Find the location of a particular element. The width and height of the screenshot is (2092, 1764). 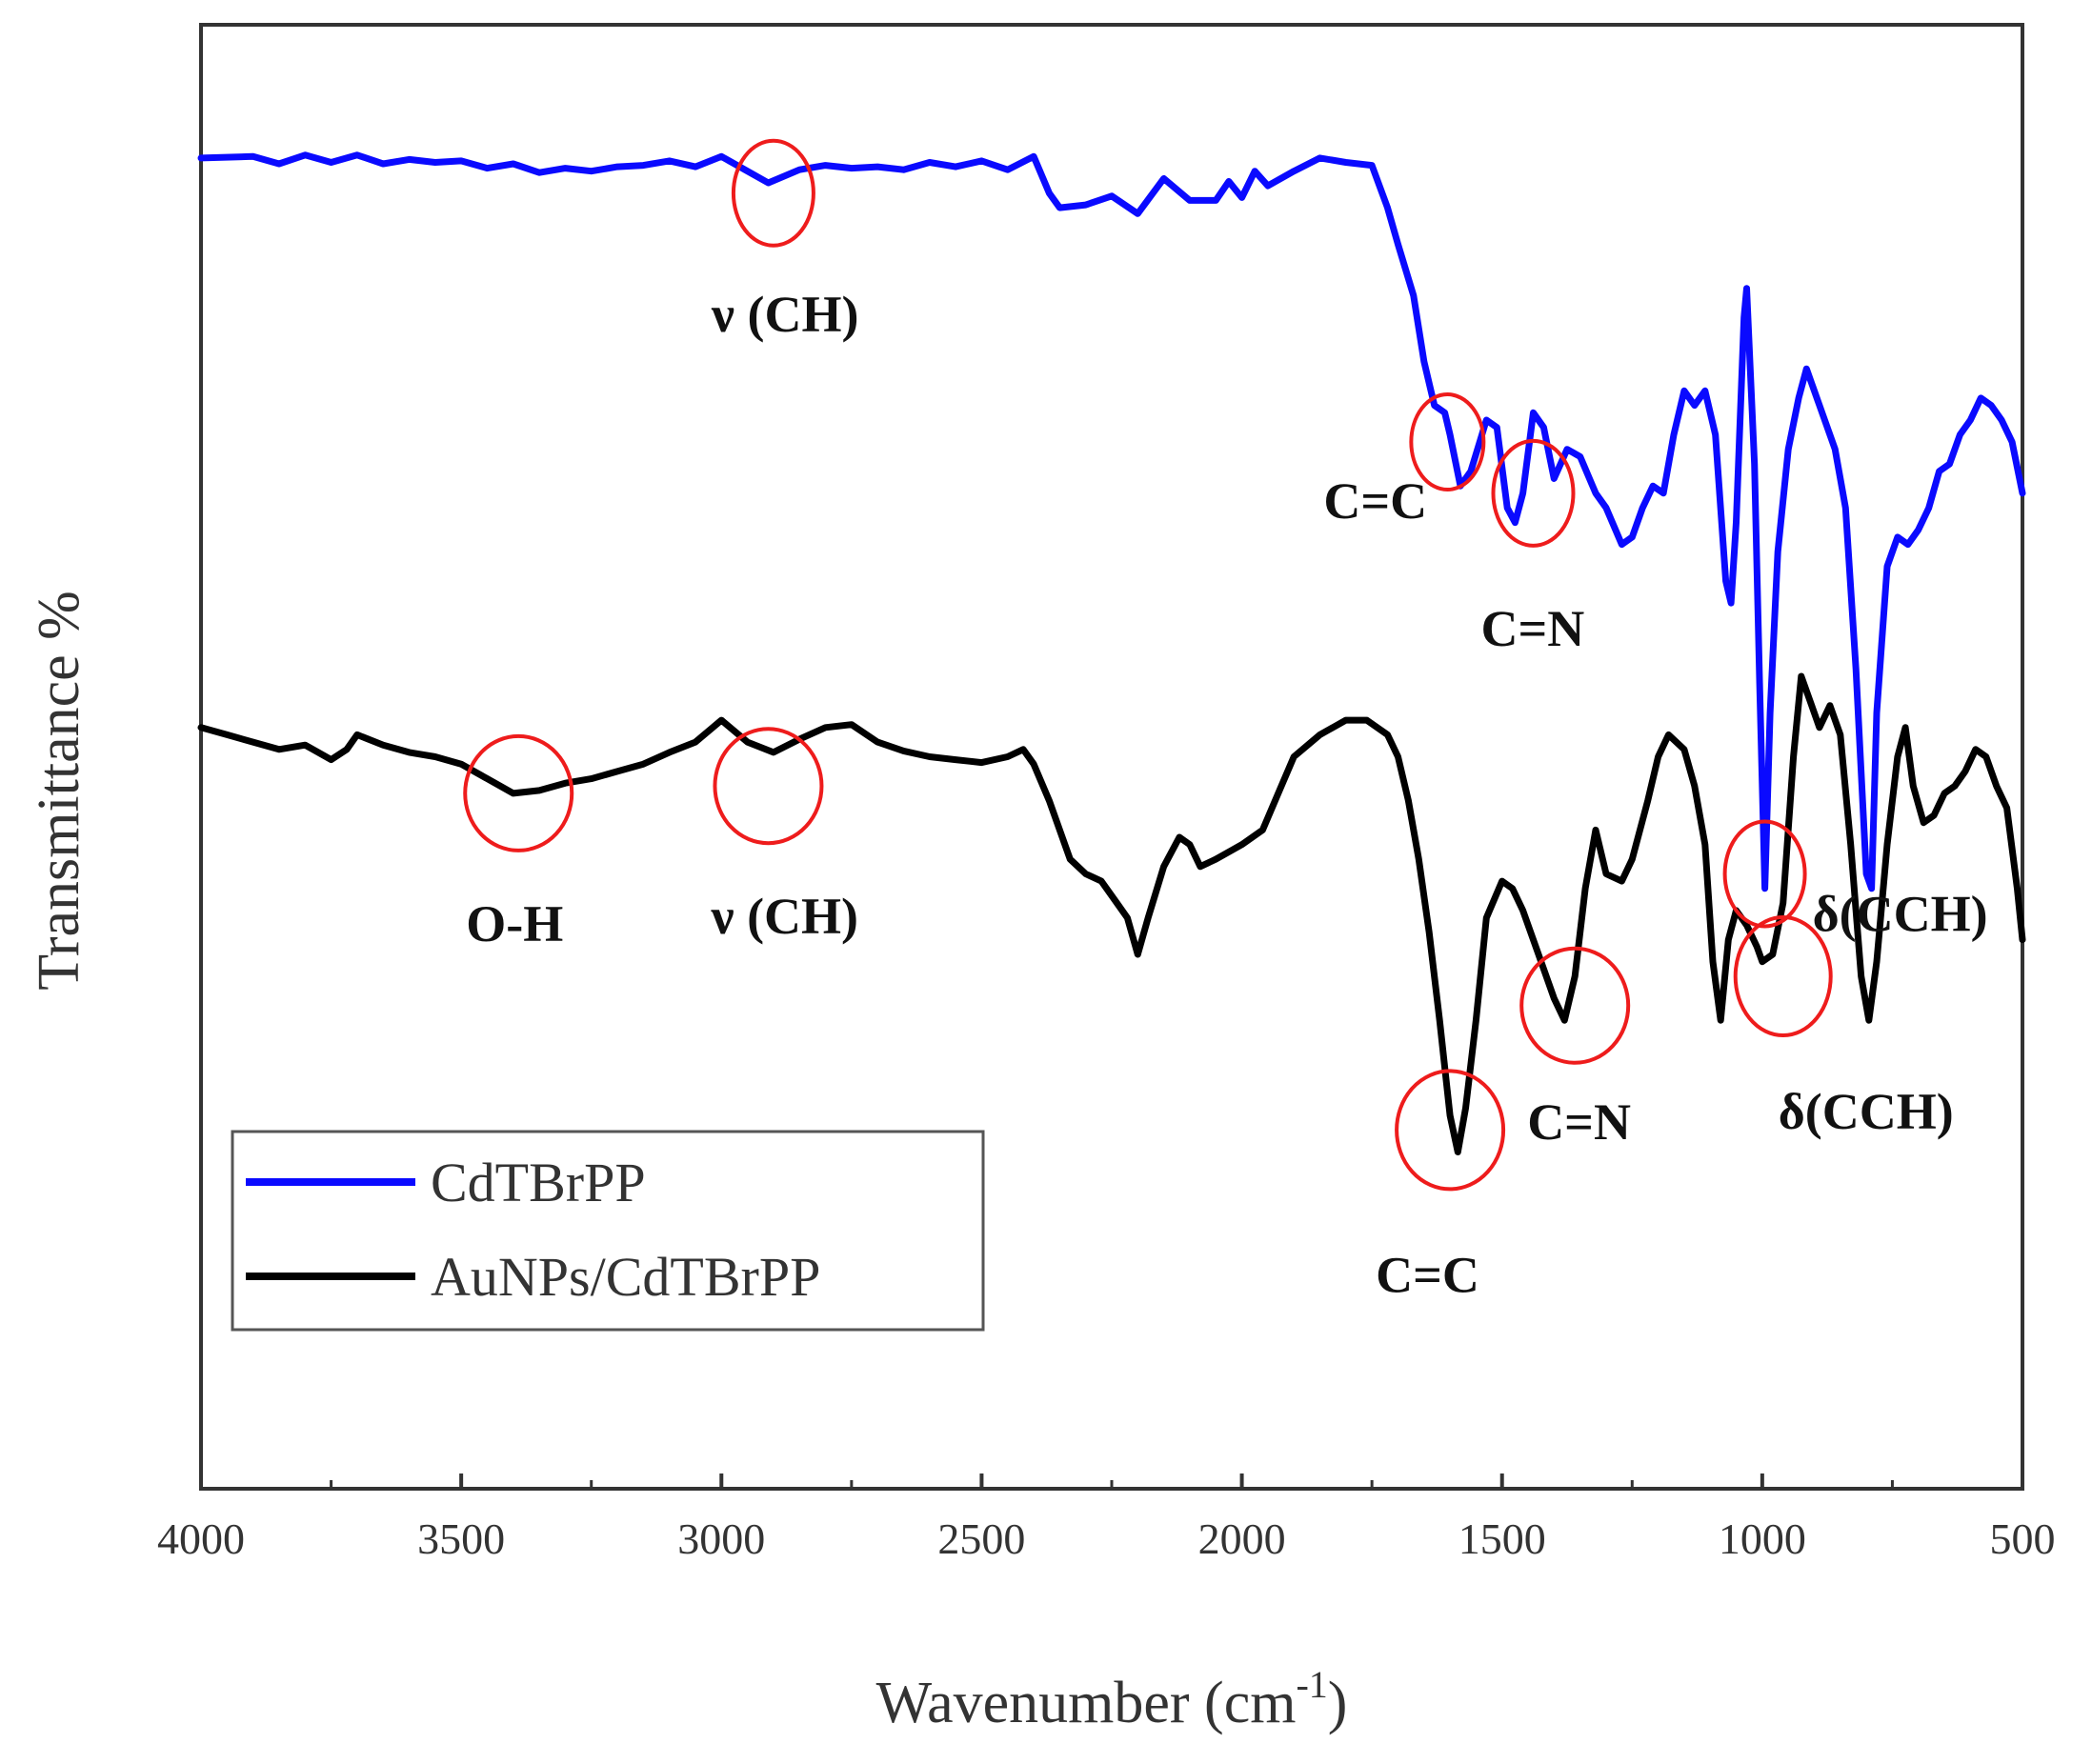

x-tick-label-2000: 2000 is located at coordinates (1242, 1539).